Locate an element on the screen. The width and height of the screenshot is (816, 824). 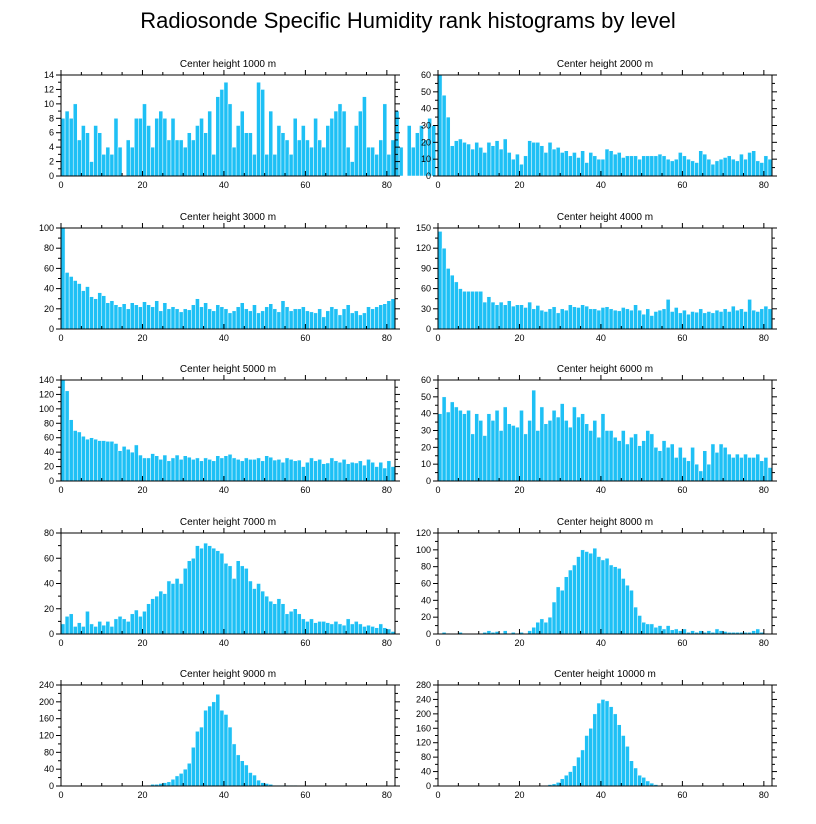
y-tick-label: 10 is located at coordinates (426, 464).